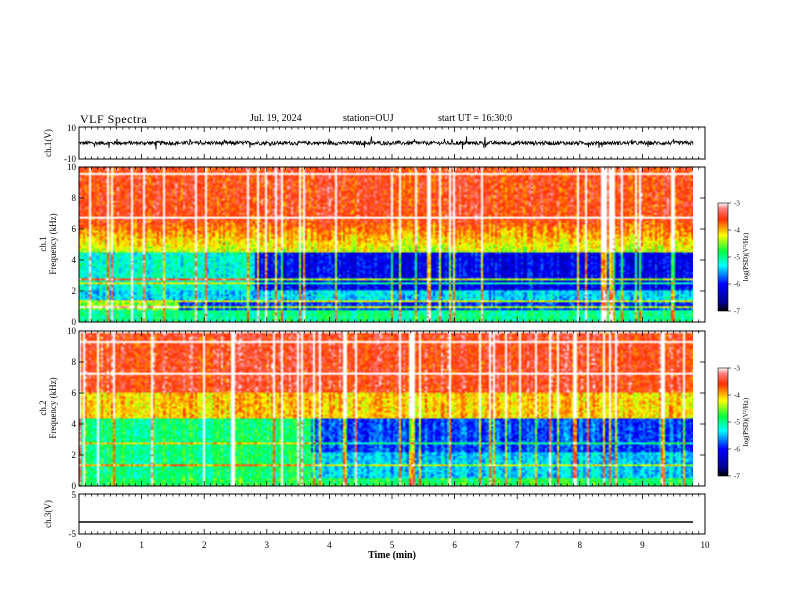 The width and height of the screenshot is (792, 612). What do you see at coordinates (475, 118) in the screenshot?
I see `start-ut-label: start UT = 16:30:0` at bounding box center [475, 118].